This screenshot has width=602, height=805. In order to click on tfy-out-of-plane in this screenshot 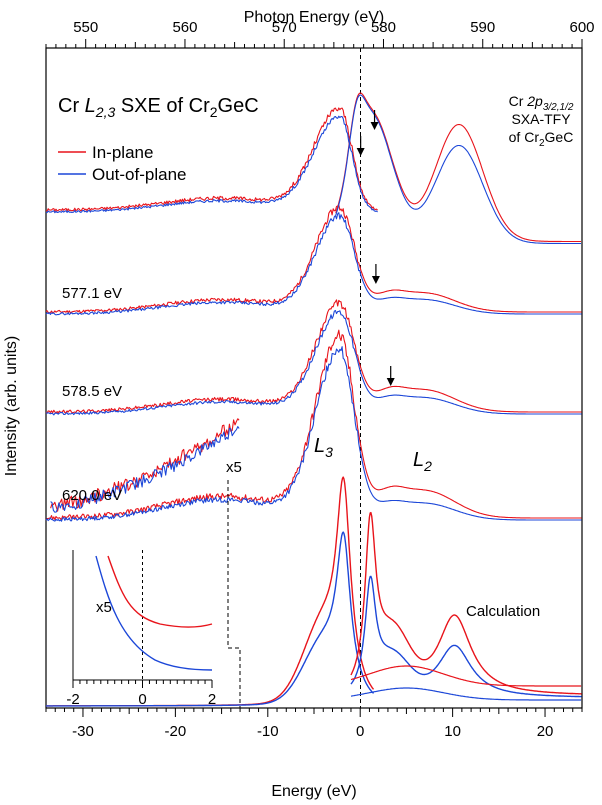, I will do `click(458, 169)`.